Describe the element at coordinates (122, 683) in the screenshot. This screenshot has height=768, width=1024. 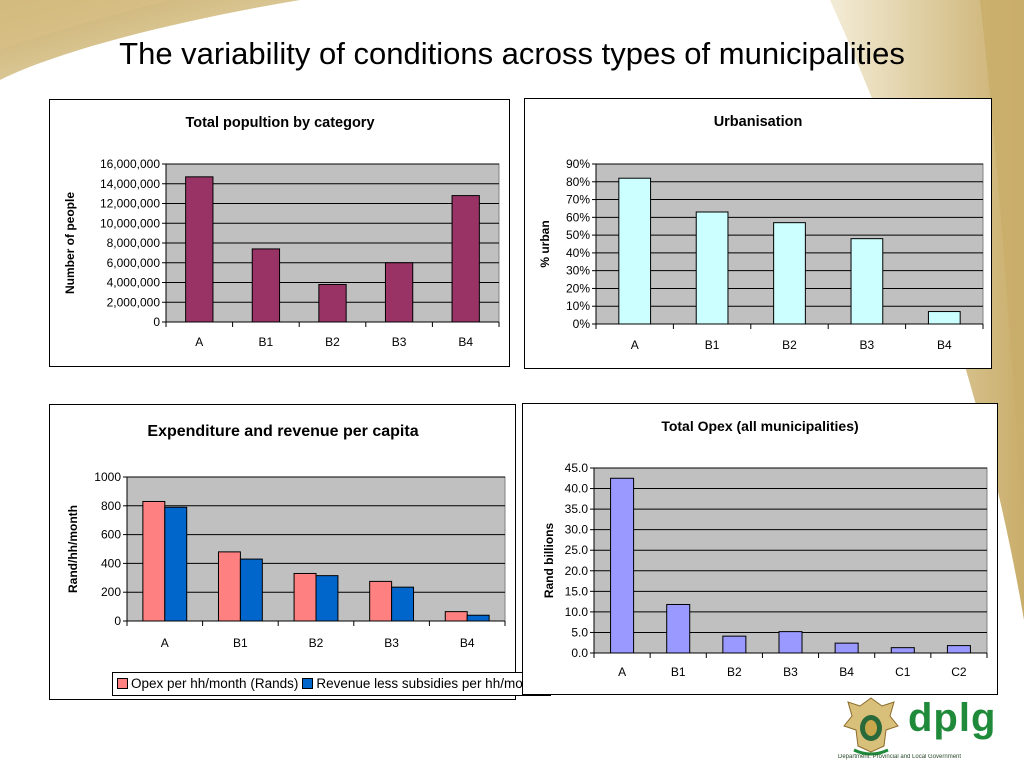
I see `legend-swatch-opex` at that location.